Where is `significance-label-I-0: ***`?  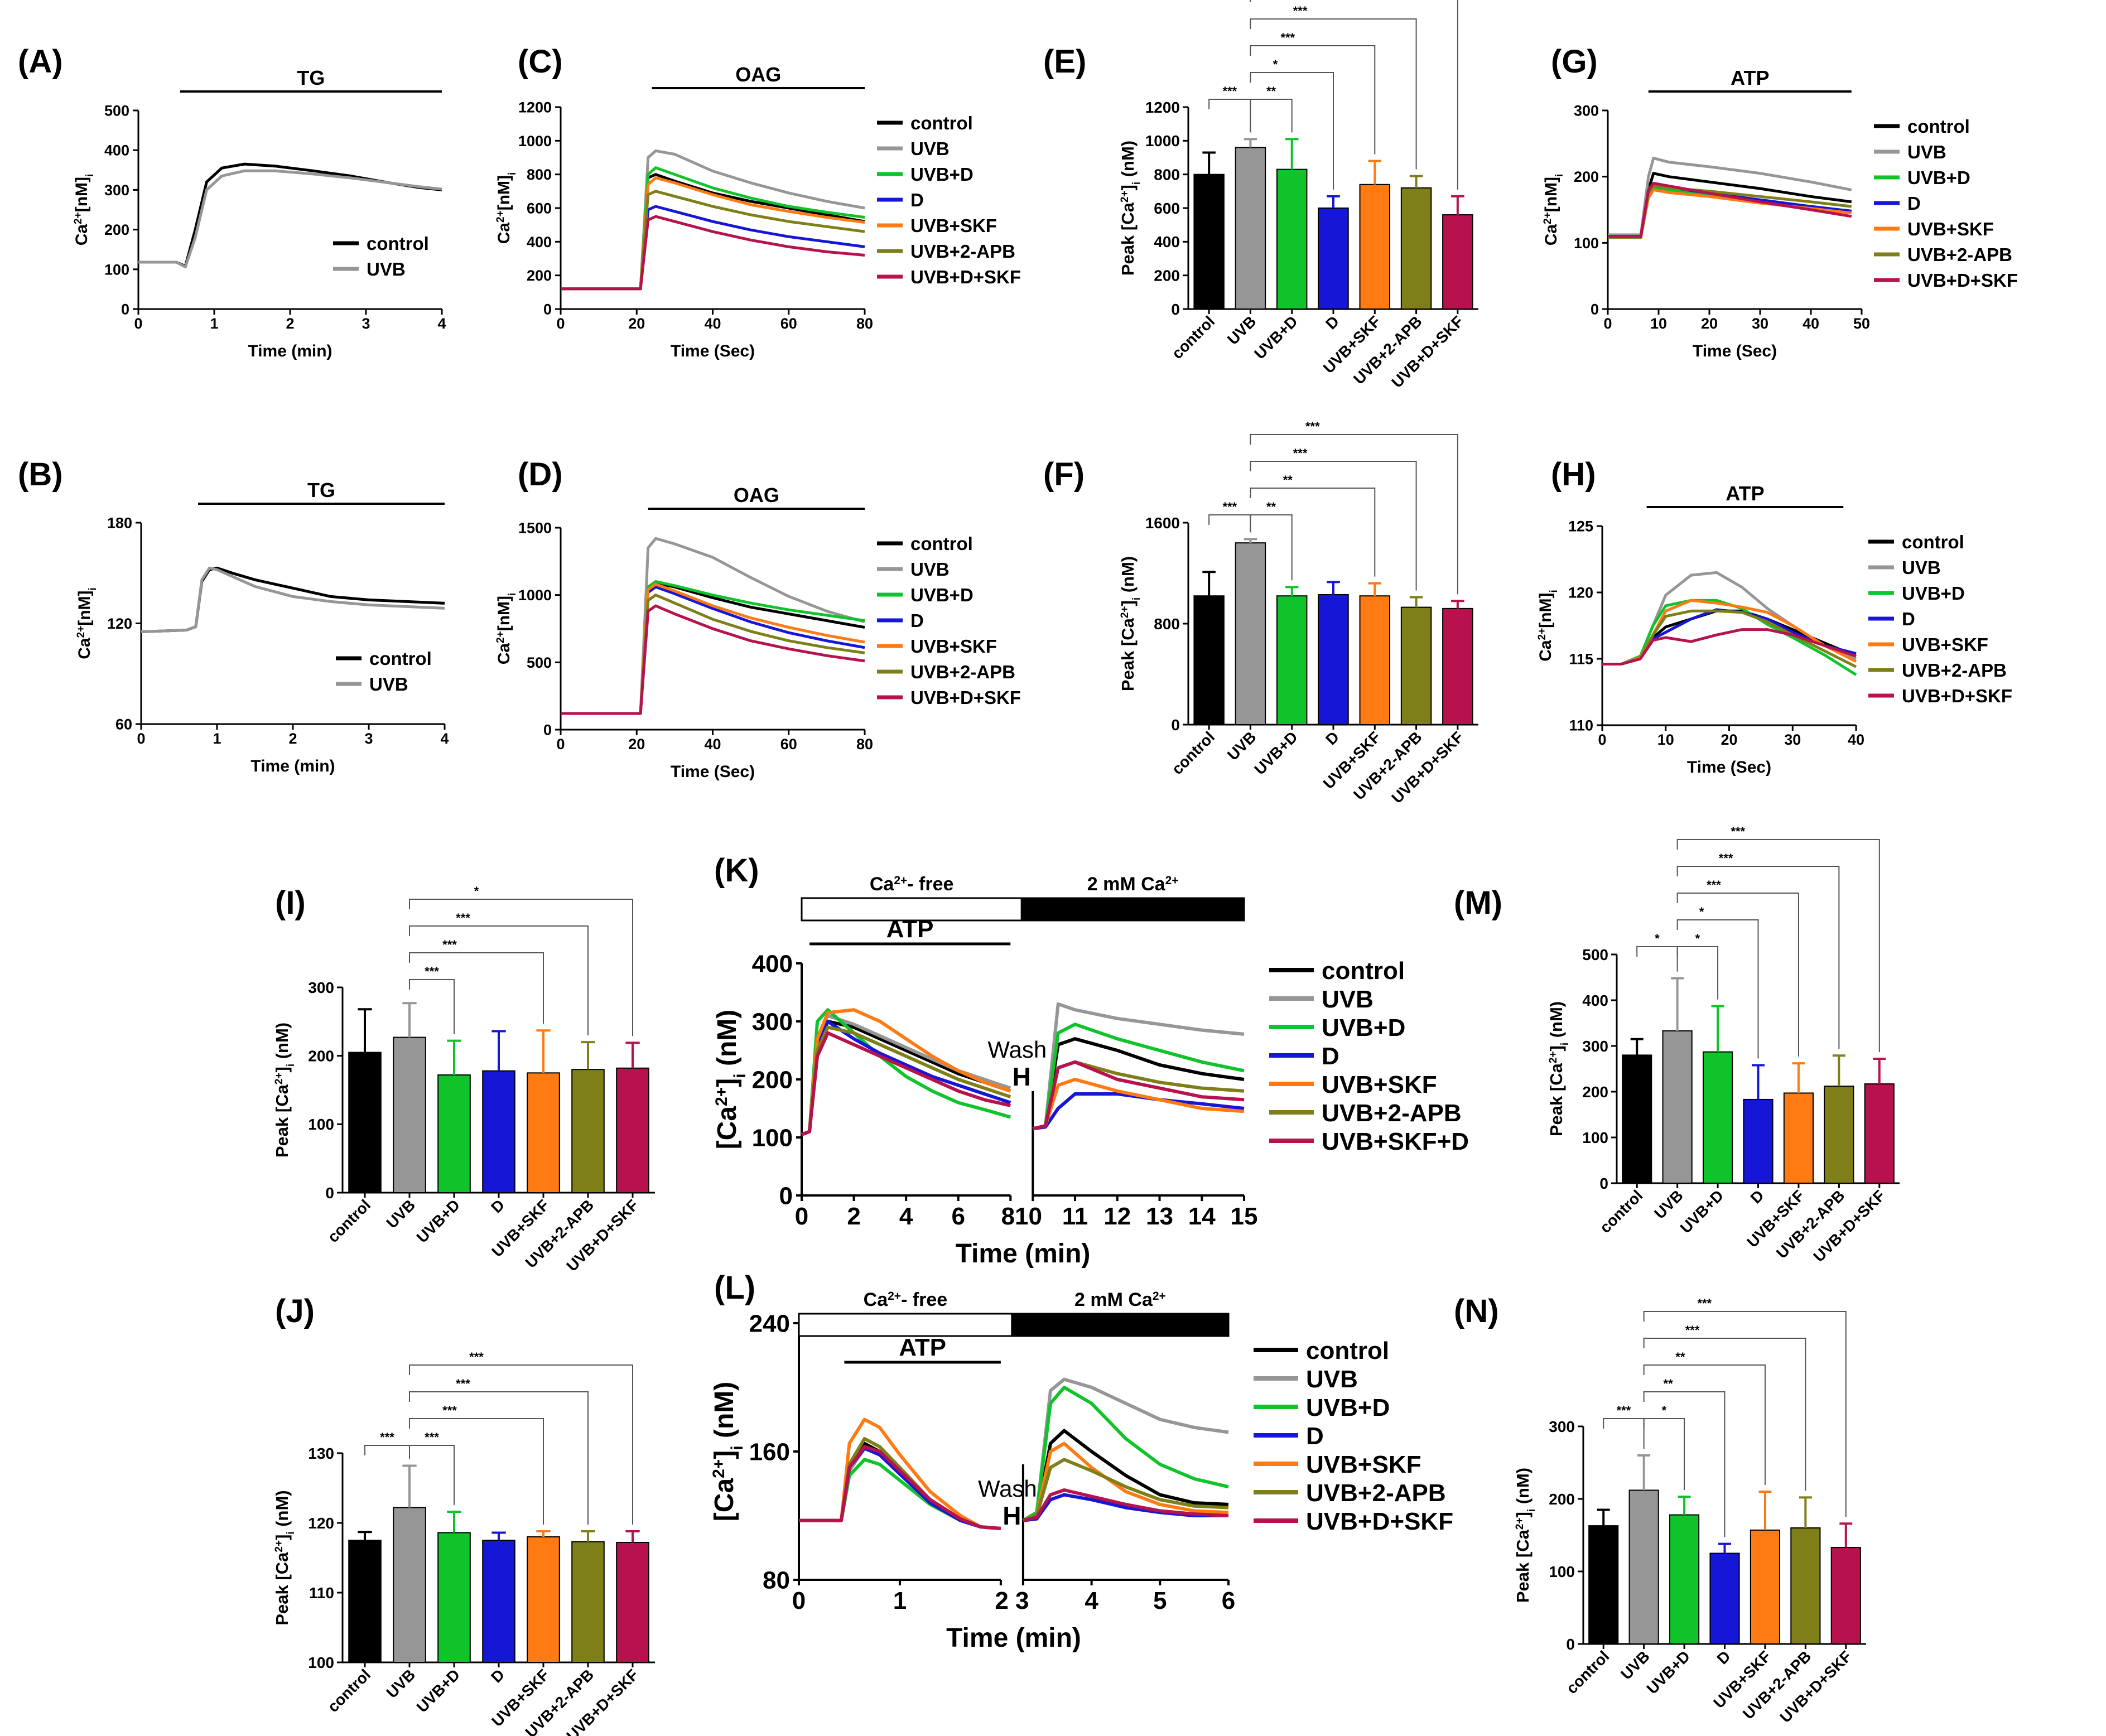 significance-label-I-0: *** is located at coordinates (432, 971).